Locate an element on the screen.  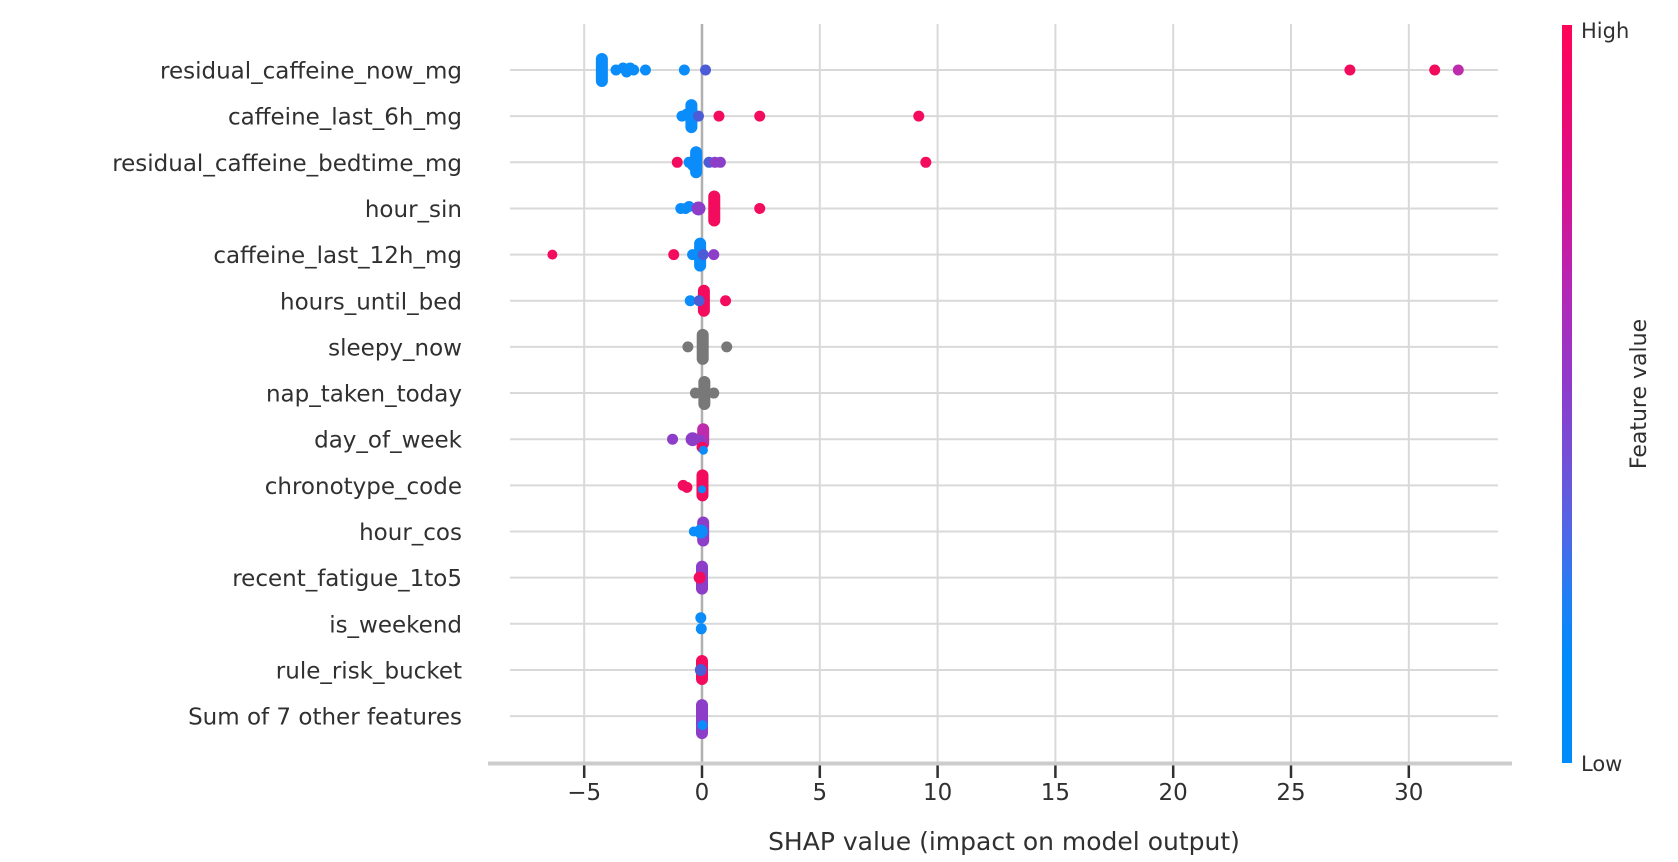
feature-label: recent_fatigue_1to5 is located at coordinates (347, 579).